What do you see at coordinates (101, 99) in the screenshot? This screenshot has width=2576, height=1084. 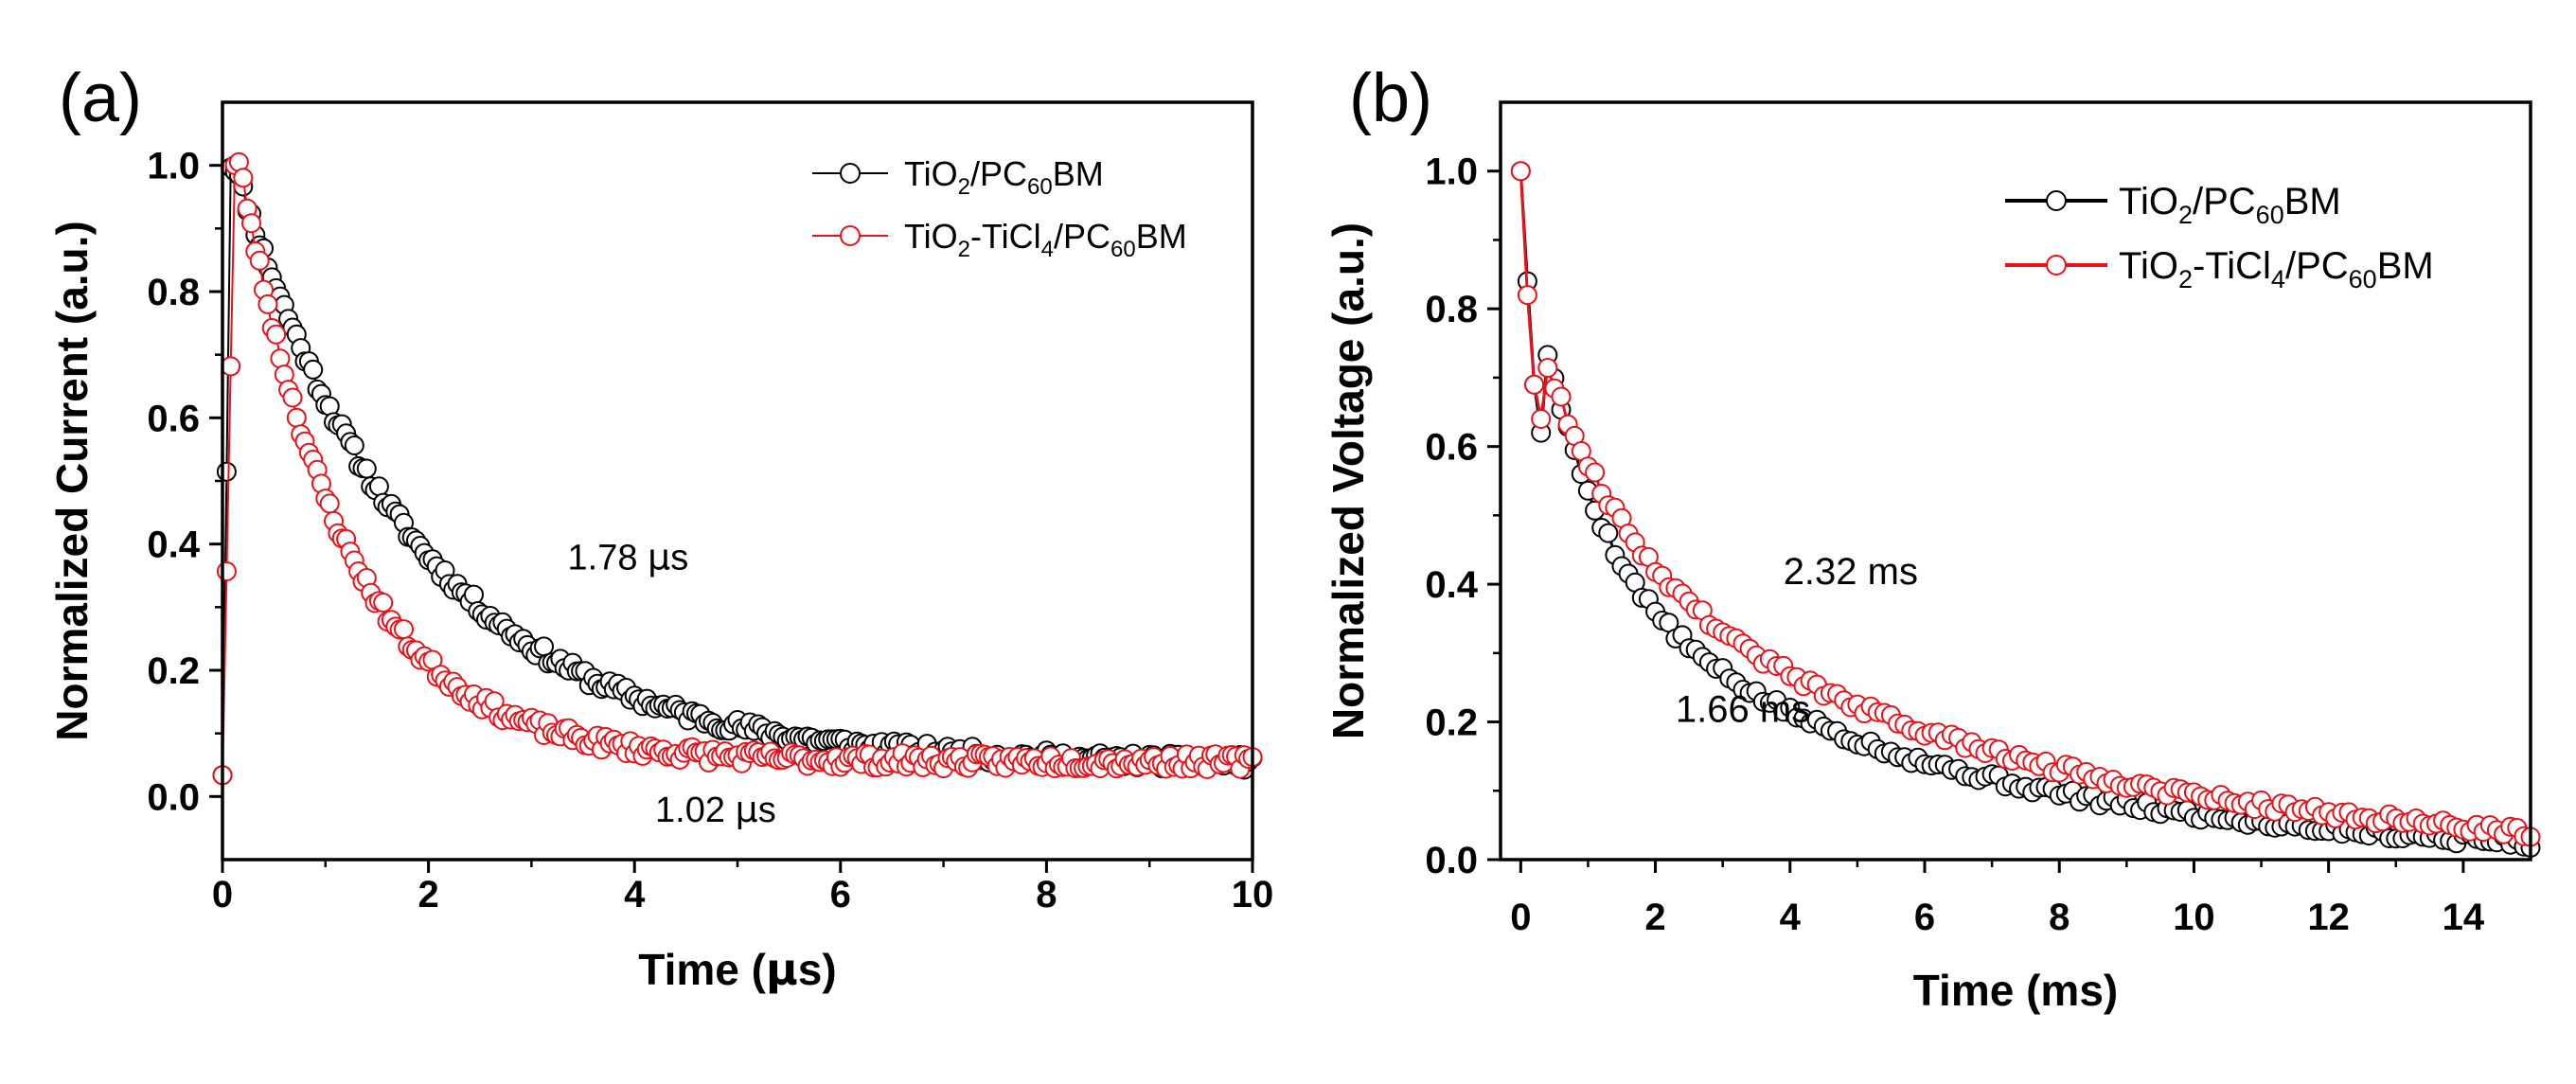 I see `panel-a-label: (a)` at bounding box center [101, 99].